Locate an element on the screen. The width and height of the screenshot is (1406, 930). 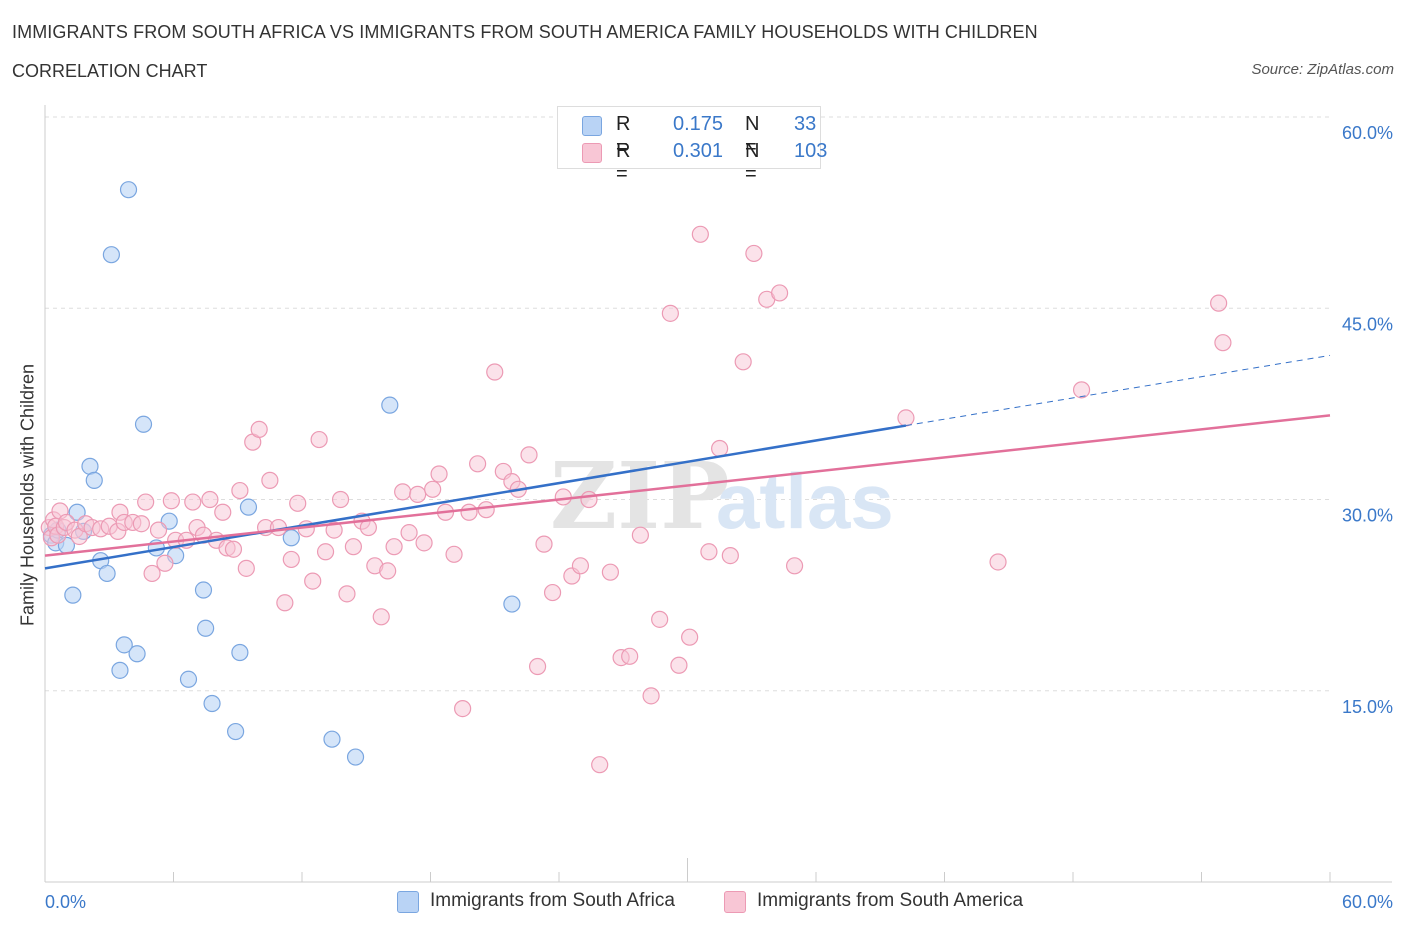
y-tick-label: 15.0% is located at coordinates (1367, 707).